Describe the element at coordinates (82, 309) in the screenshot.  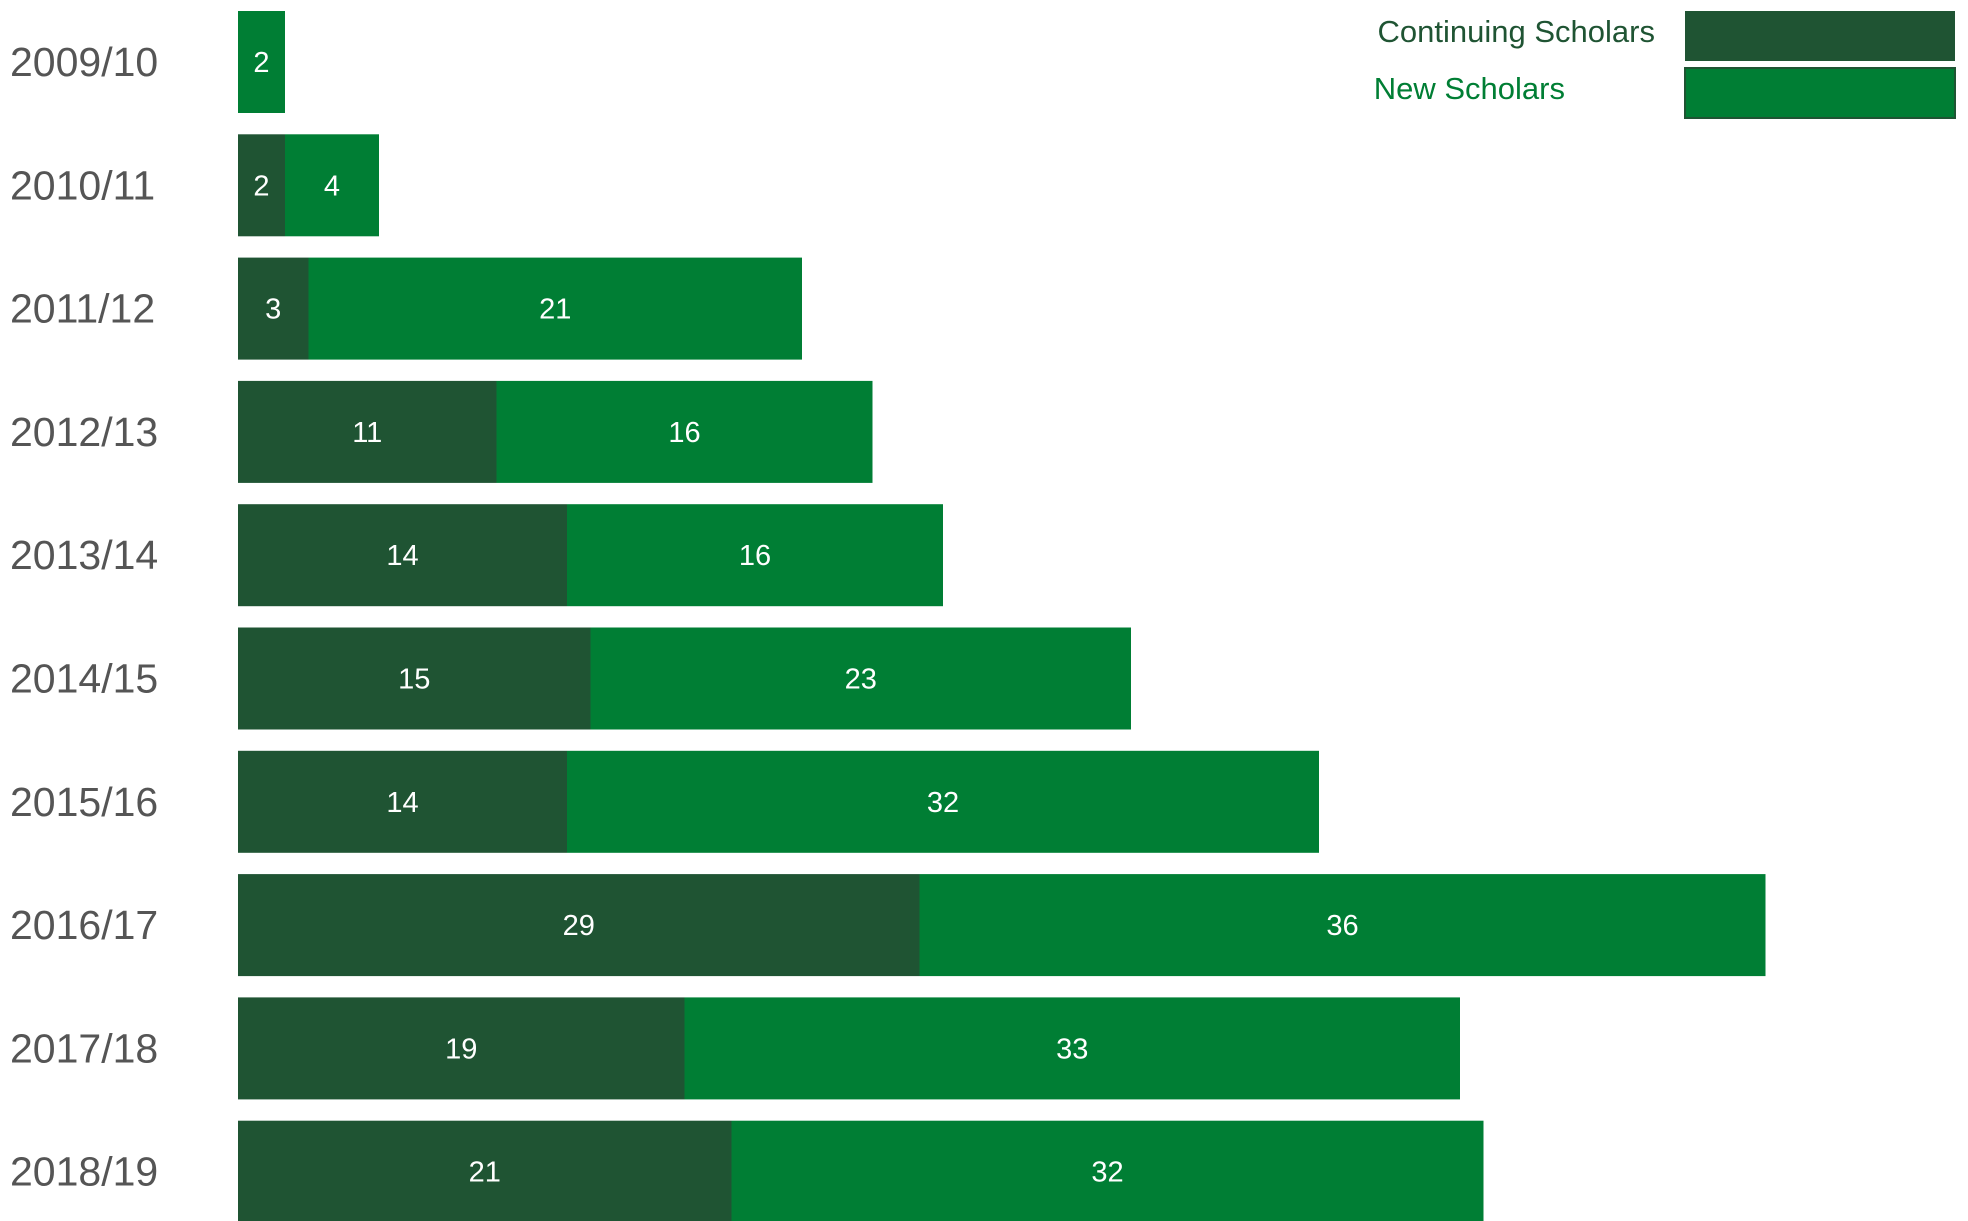
I see `category-label: 2011/12` at that location.